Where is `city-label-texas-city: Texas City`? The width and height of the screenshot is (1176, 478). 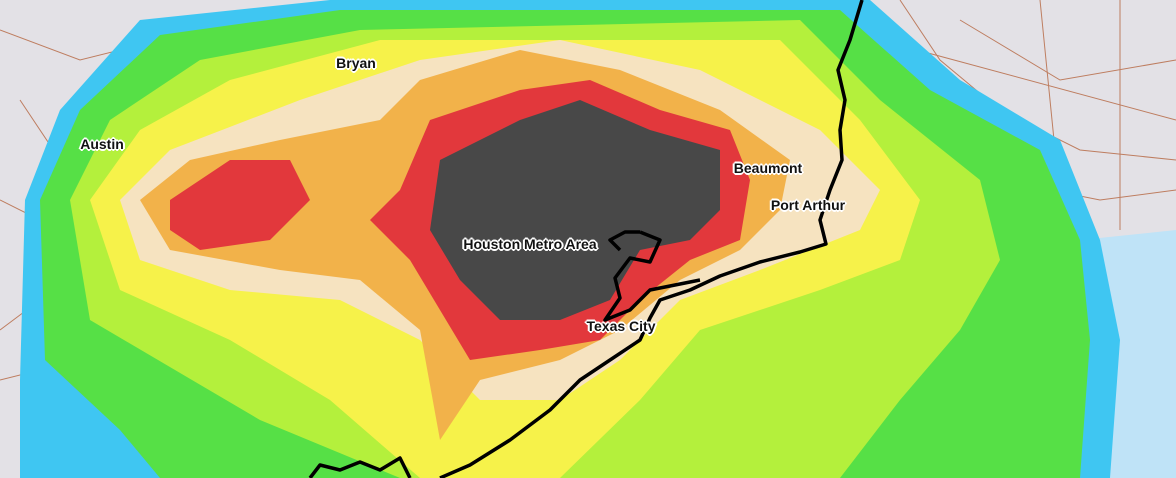
city-label-texas-city: Texas City is located at coordinates (621, 326).